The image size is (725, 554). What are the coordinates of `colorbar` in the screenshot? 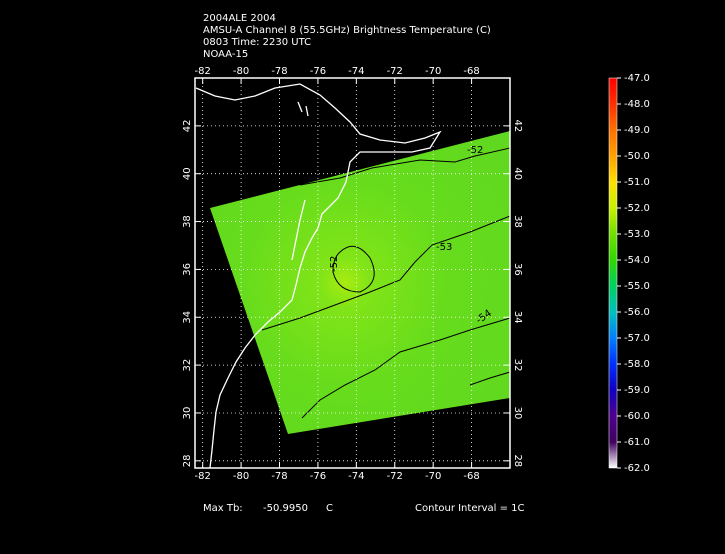 It's located at (613, 273).